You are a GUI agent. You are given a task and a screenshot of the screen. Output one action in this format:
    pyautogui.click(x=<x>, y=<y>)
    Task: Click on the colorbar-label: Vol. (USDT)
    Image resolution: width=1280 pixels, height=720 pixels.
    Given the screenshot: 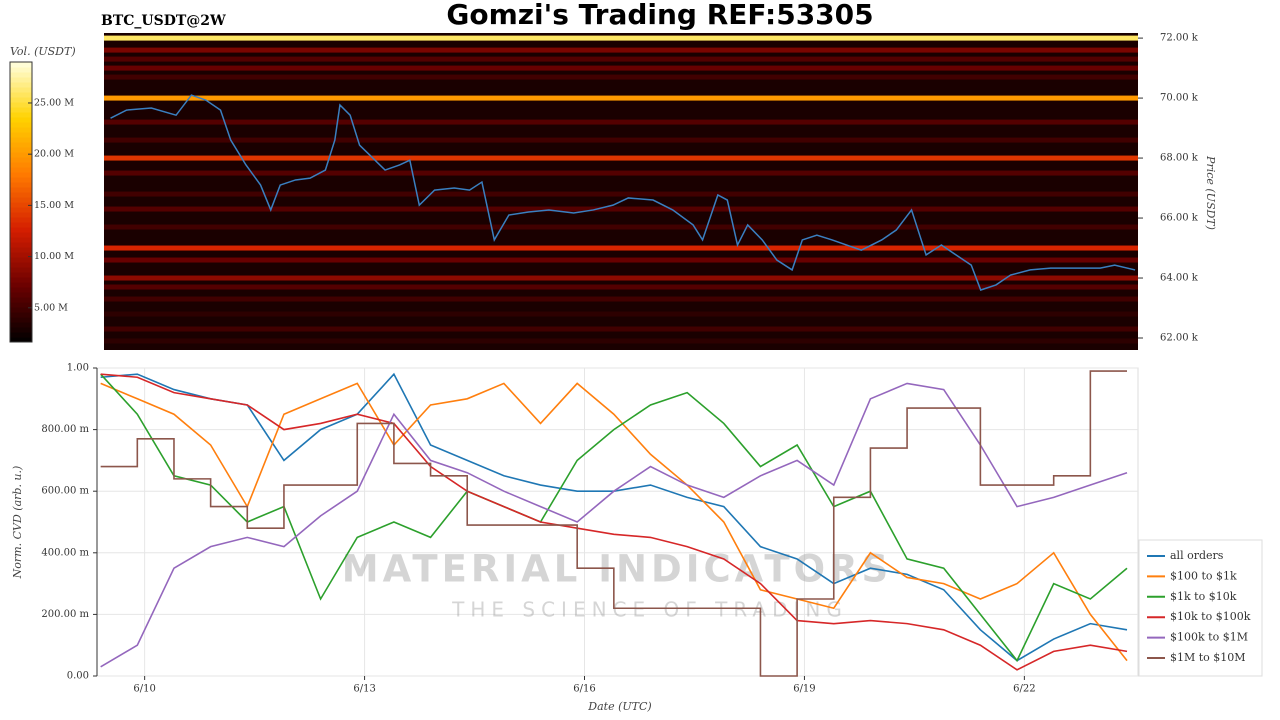 What is the action you would take?
    pyautogui.click(x=43, y=51)
    